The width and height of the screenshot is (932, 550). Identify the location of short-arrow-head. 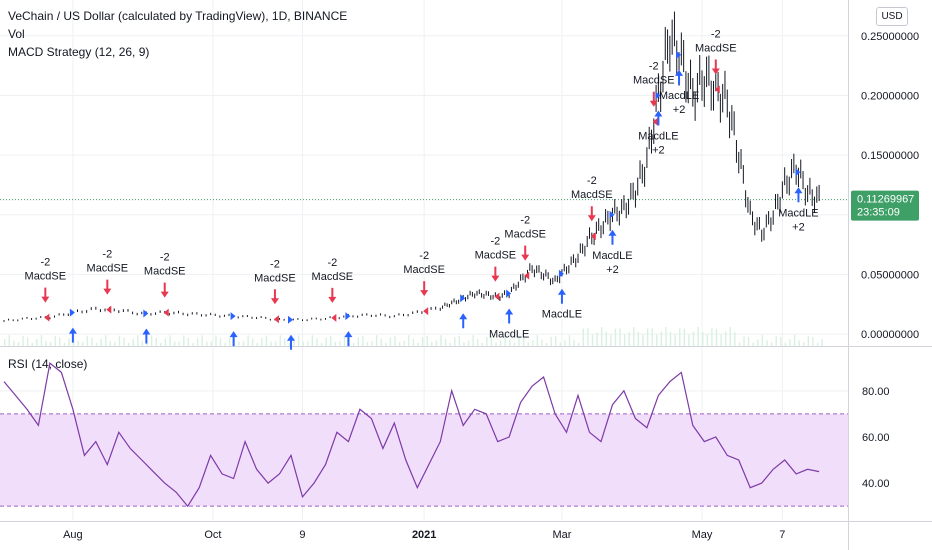
(495, 278).